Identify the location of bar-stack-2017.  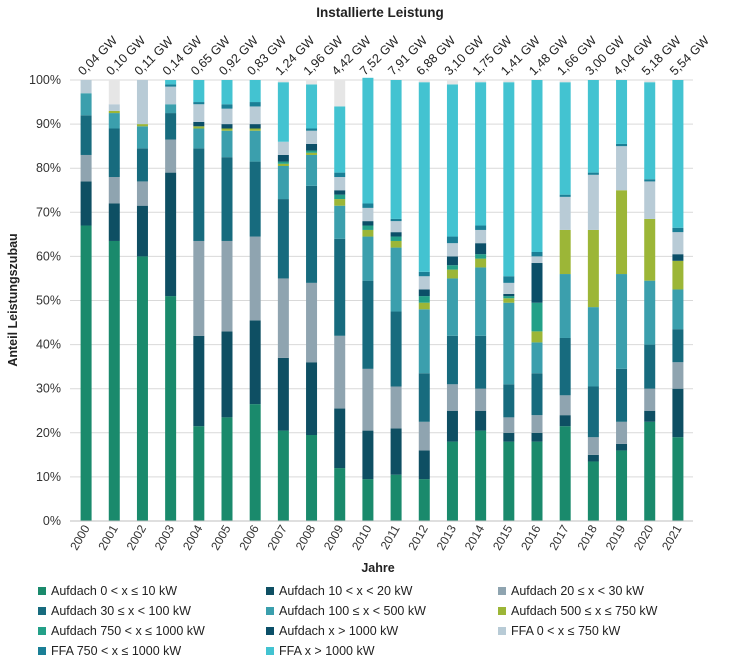
(565, 300).